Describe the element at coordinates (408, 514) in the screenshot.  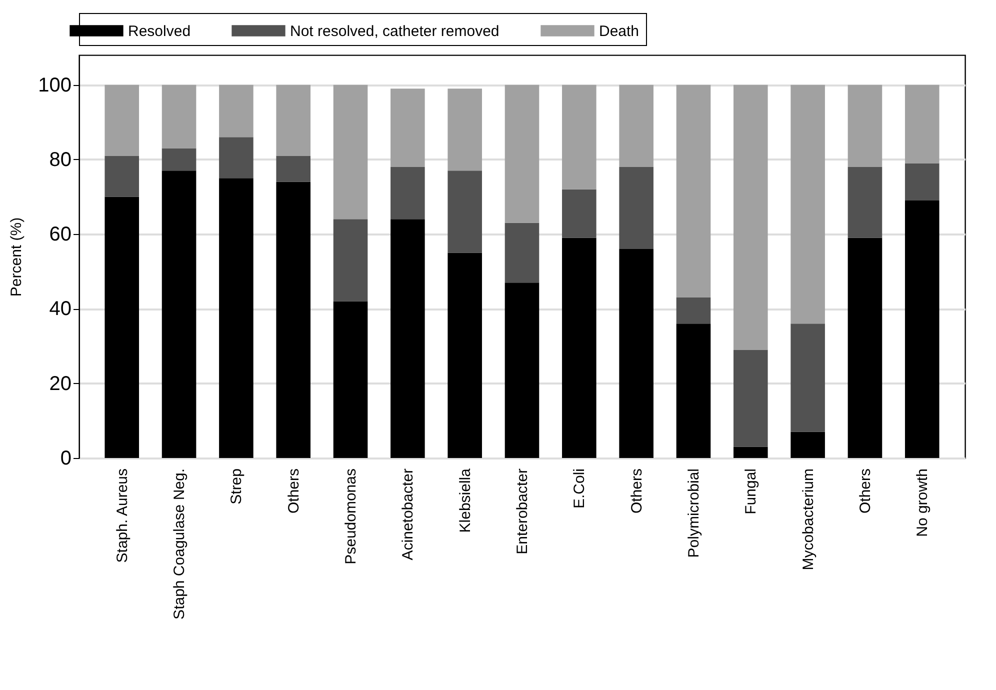
I see `x-tick-label: Acinetobacter` at that location.